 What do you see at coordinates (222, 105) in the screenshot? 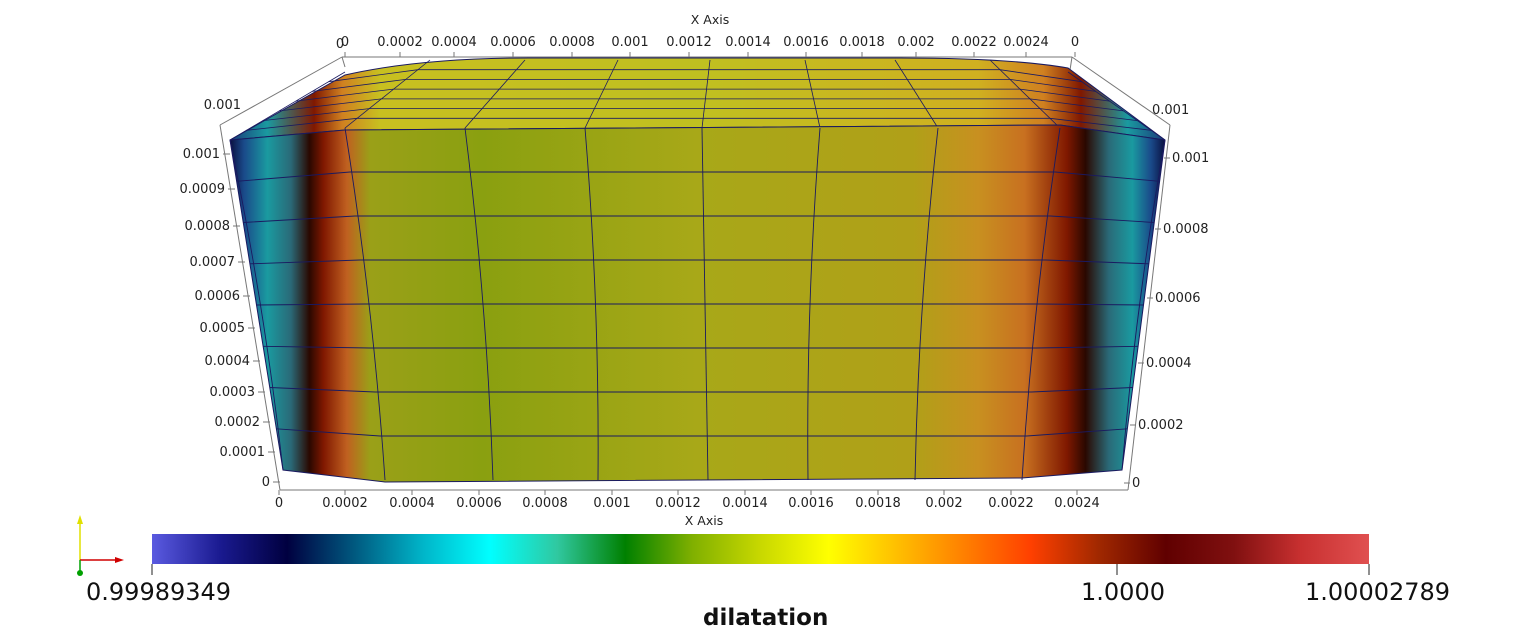
I see `left-corner-tick-label: 0.001` at bounding box center [222, 105].